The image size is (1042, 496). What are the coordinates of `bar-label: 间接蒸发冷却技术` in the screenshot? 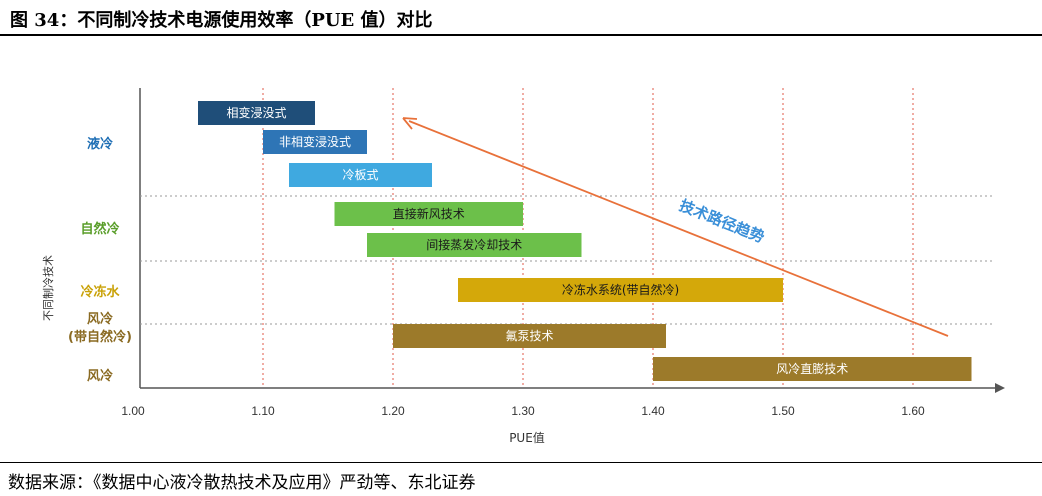 It's located at (474, 244).